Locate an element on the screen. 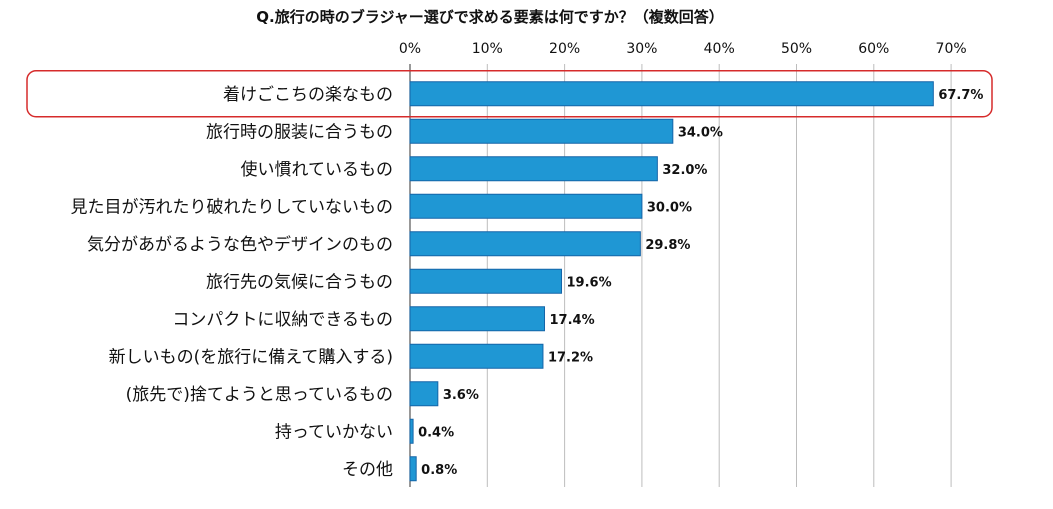  x-tick-label: 60% is located at coordinates (873, 49).